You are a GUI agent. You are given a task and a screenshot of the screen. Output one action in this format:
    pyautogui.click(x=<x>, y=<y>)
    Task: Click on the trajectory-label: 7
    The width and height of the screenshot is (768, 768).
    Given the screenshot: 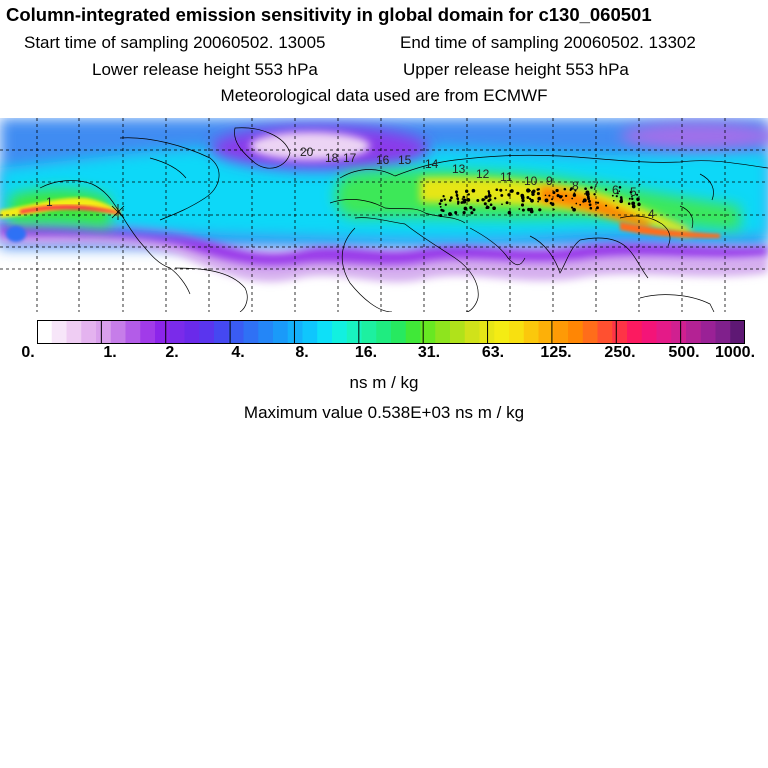 What is the action you would take?
    pyautogui.click(x=595, y=186)
    